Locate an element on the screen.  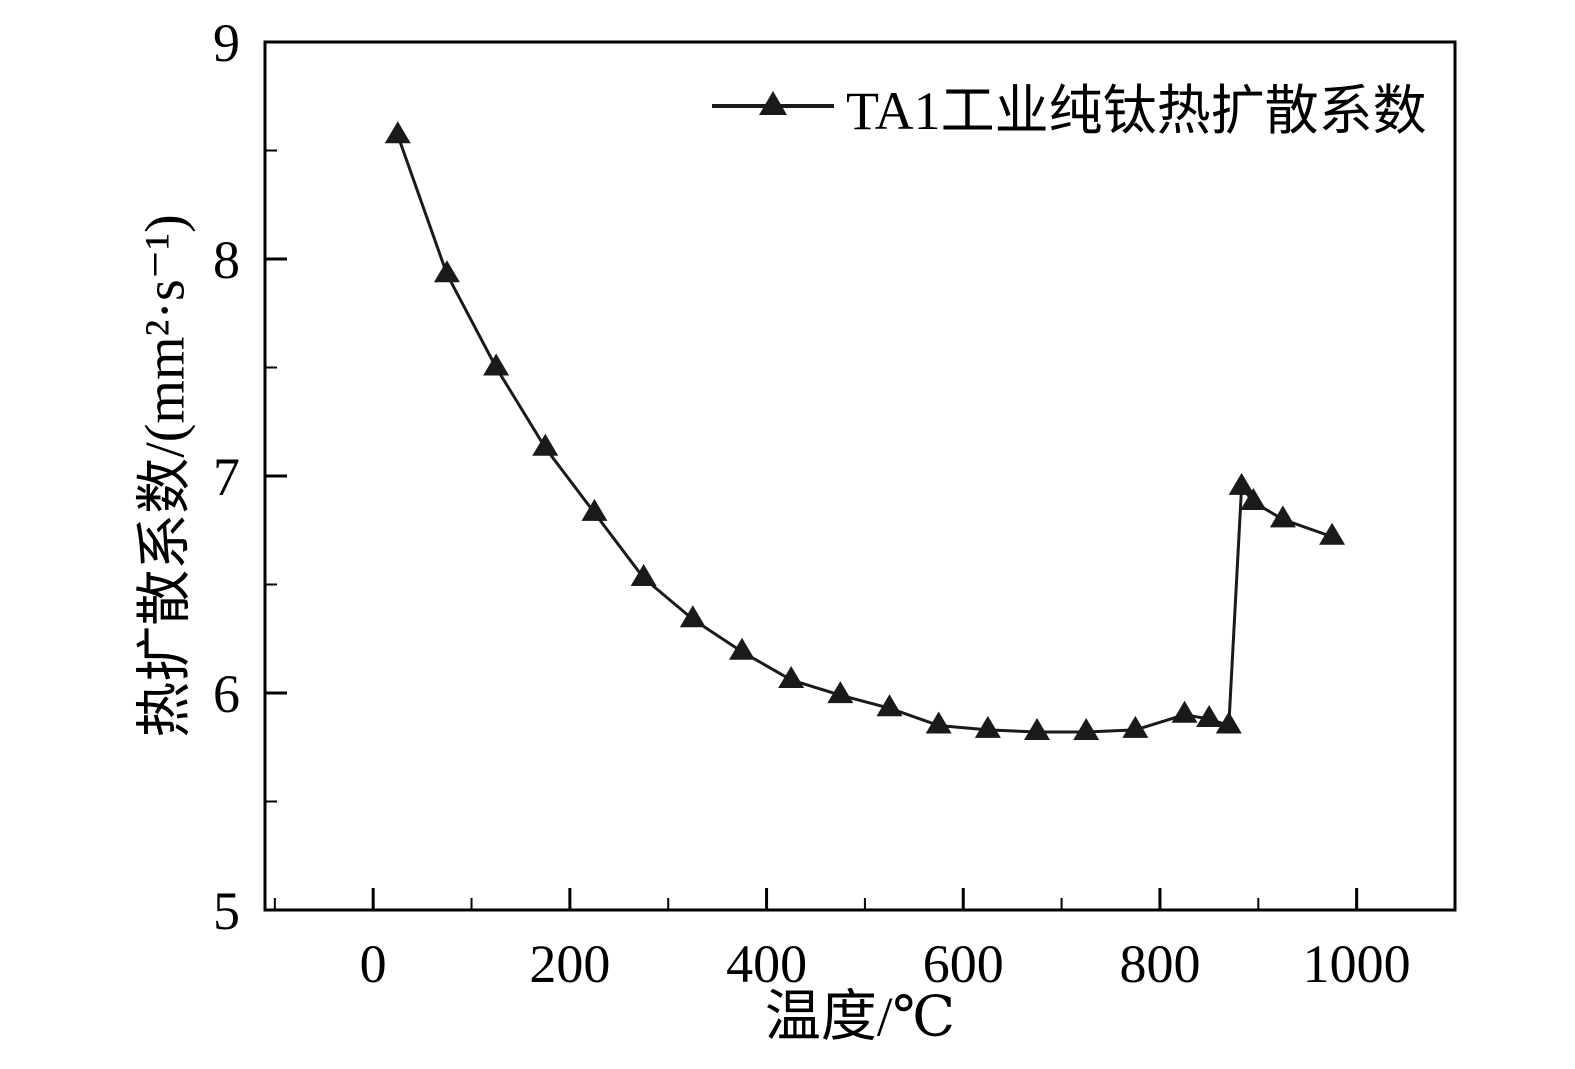
y-tick-label: 9 is located at coordinates (226, 43).